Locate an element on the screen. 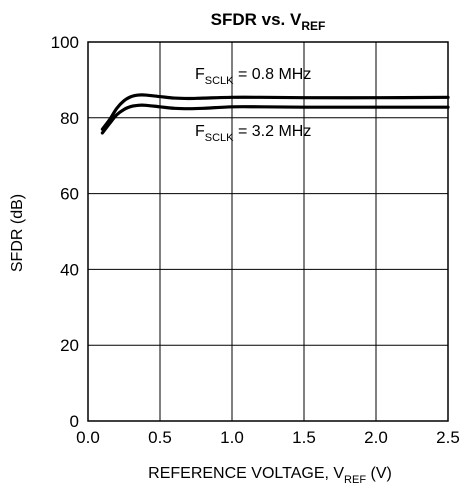  chart-title: SFDR vs. VREF is located at coordinates (268, 21).